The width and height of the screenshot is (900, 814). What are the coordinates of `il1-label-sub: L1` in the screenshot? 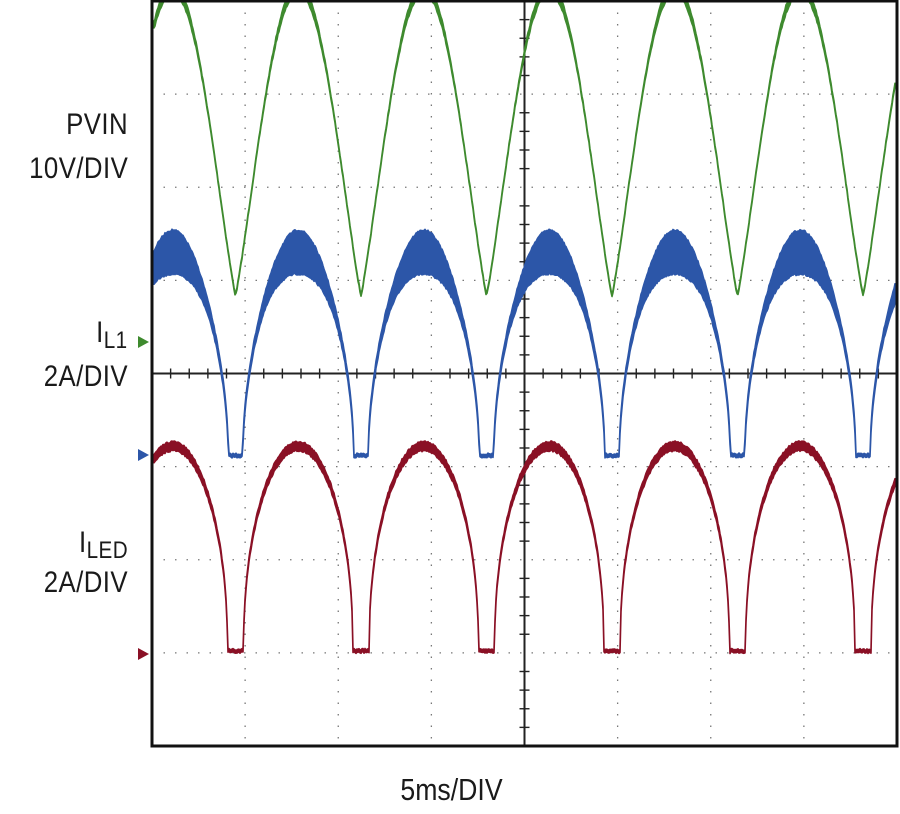 It's located at (116, 340).